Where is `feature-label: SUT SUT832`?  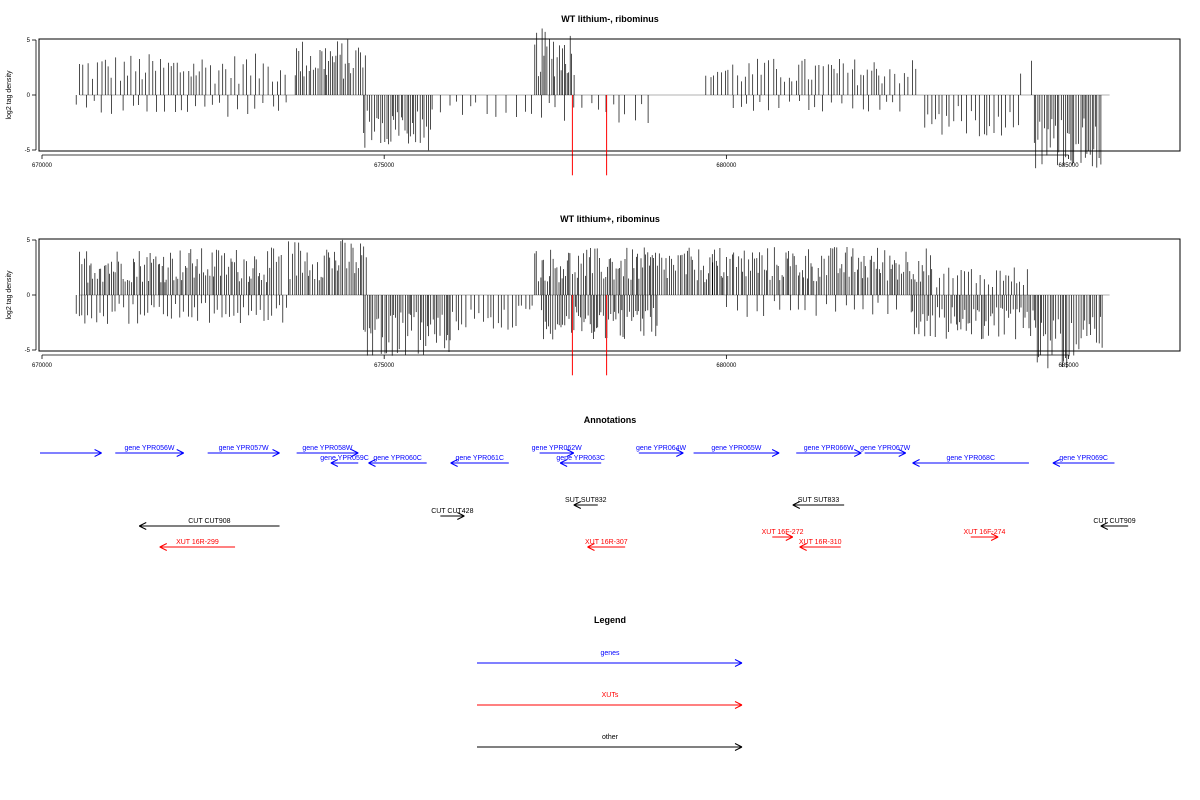
feature-label: SUT SUT832 is located at coordinates (586, 500).